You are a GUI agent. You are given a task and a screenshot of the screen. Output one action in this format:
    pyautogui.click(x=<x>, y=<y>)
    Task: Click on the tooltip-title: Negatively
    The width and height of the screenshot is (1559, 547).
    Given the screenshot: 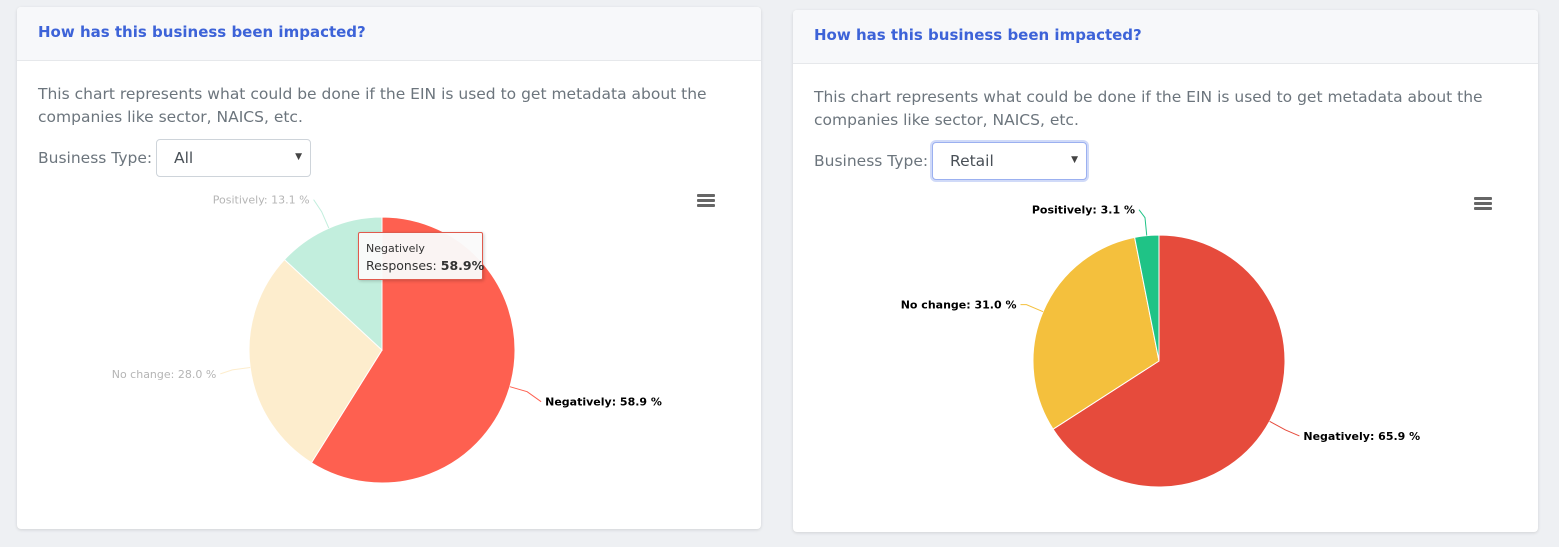 What is the action you would take?
    pyautogui.click(x=395, y=248)
    